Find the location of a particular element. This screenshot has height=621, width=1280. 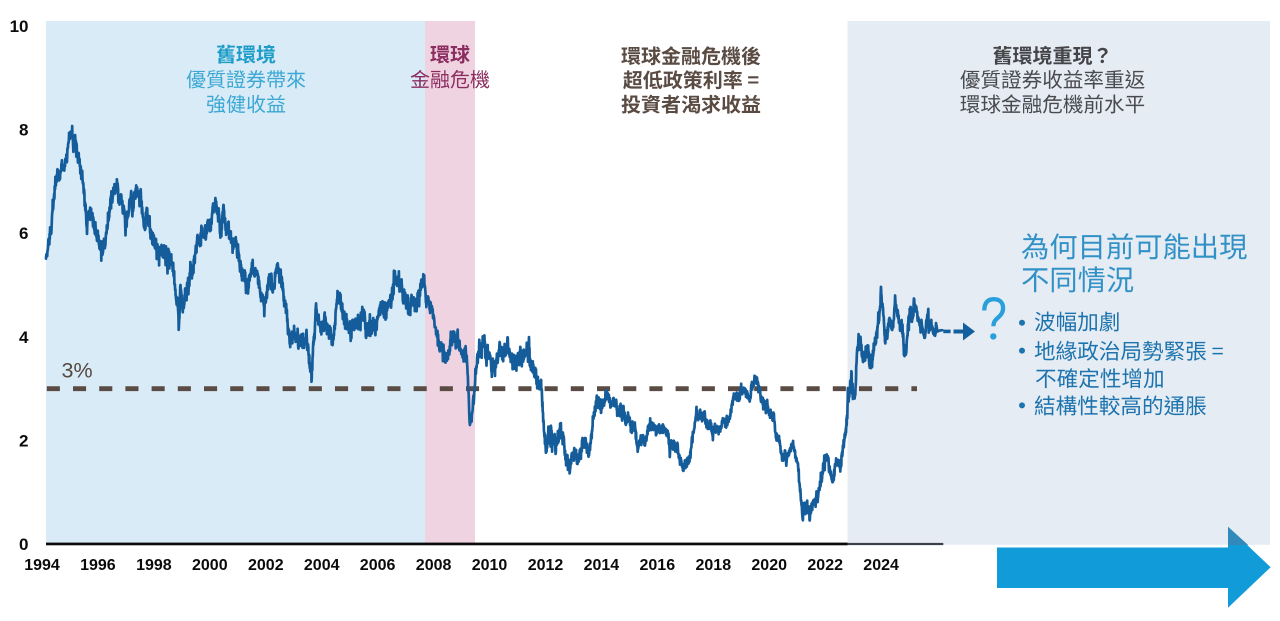

svg-text: 2018 is located at coordinates (714, 565).